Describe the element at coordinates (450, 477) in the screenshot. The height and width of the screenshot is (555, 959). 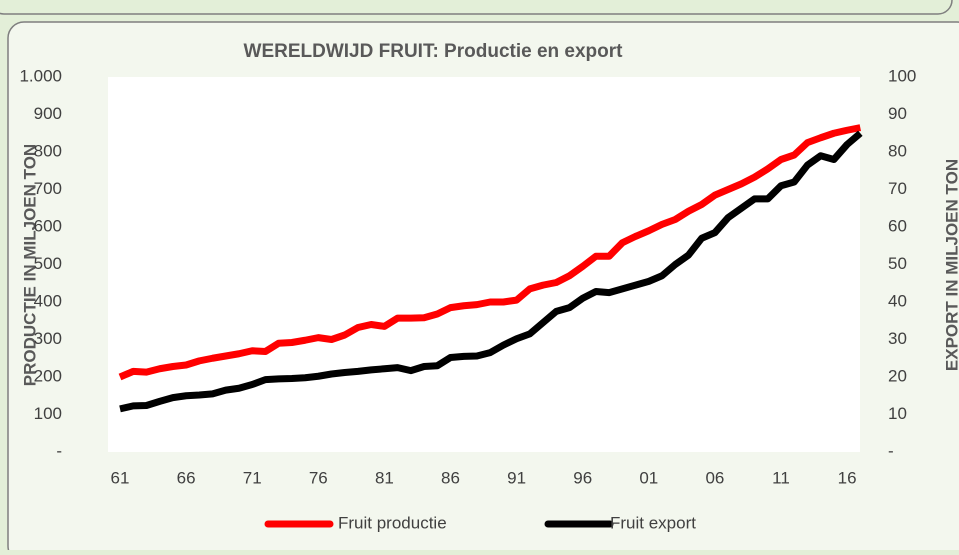
I see `x-tick-label: 86` at that location.